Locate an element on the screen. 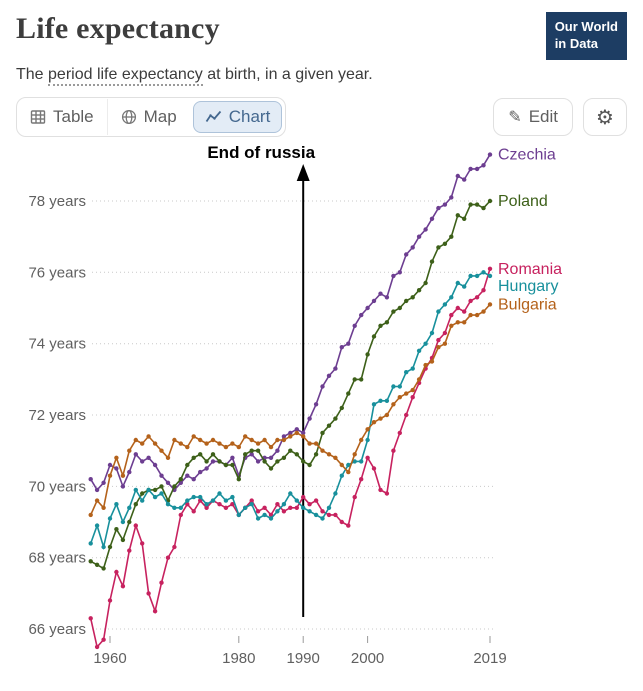 The image size is (643, 691). series-label-czechia: Czechia is located at coordinates (527, 154).